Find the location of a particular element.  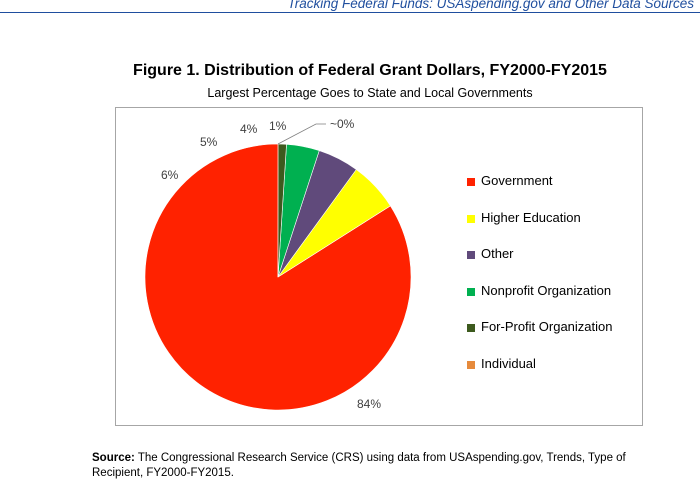

legend-label: Higher Education is located at coordinates (531, 218).